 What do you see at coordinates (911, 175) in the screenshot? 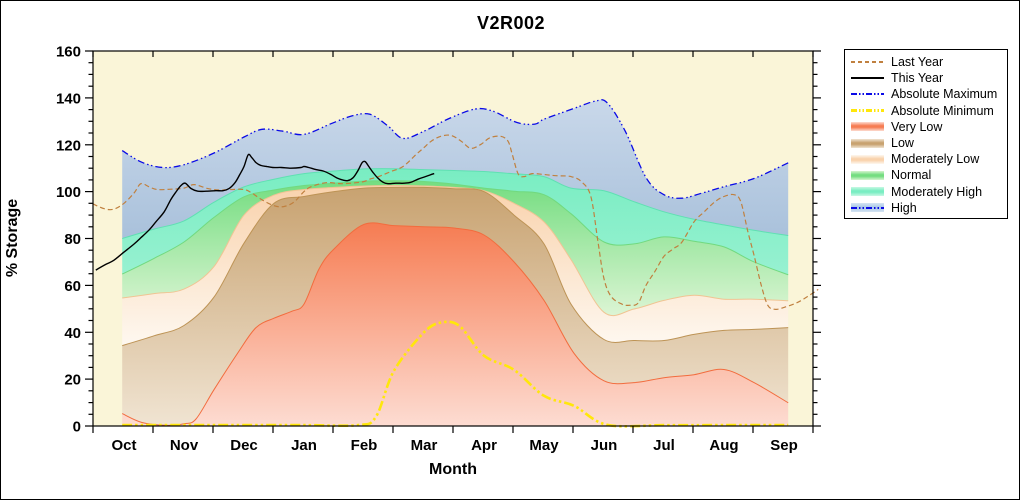
I see `legend-label: Normal` at bounding box center [911, 175].